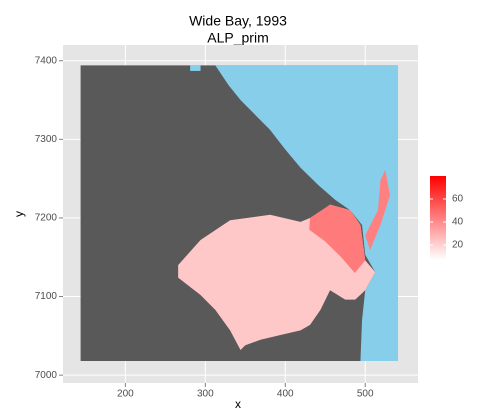 Image resolution: width=500 pixels, height=419 pixels. Describe the element at coordinates (238, 404) in the screenshot. I see `x-axis-title: x` at that location.